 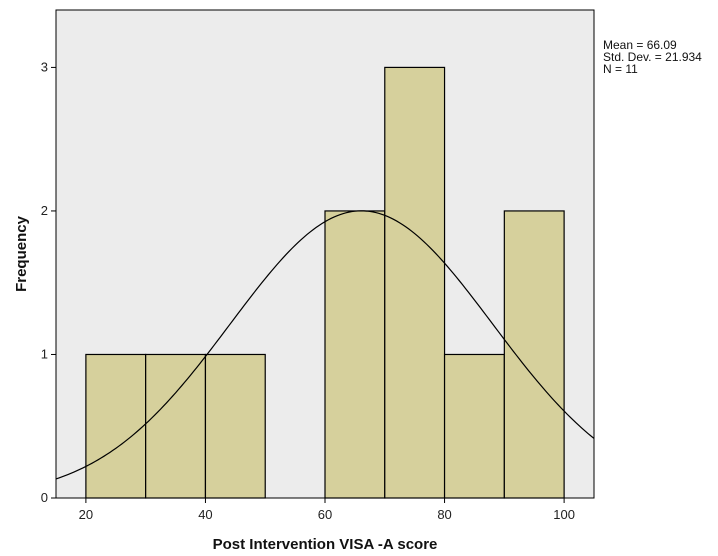 What do you see at coordinates (325, 544) in the screenshot?
I see `x-axis-title: Post Intervention VISA -A score` at bounding box center [325, 544].